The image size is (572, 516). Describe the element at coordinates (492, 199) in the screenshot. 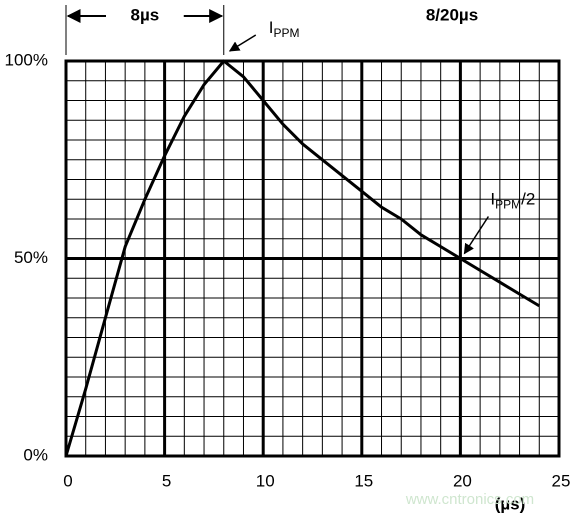

I see `half-label-main: I` at that location.